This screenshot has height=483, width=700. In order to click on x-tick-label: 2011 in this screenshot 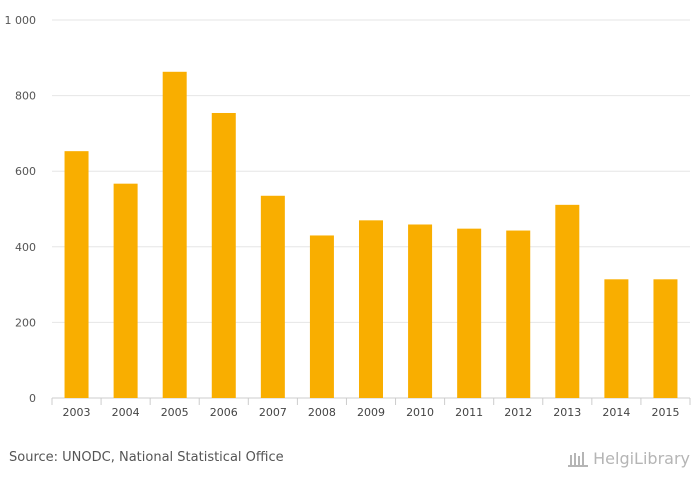, I will do `click(469, 412)`.